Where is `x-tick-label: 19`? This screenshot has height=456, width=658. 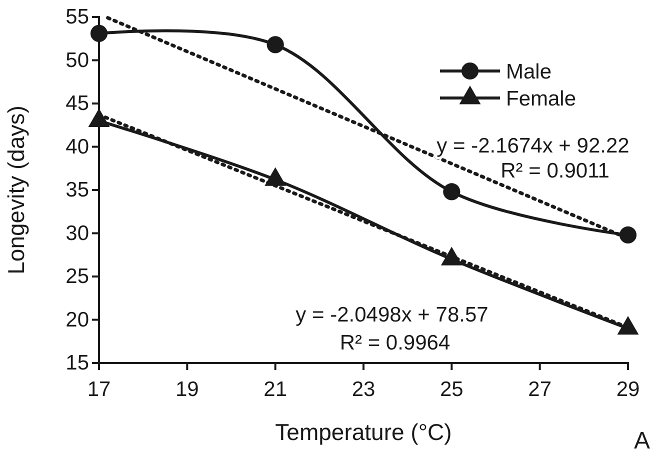 x-tick-label: 19 is located at coordinates (187, 390).